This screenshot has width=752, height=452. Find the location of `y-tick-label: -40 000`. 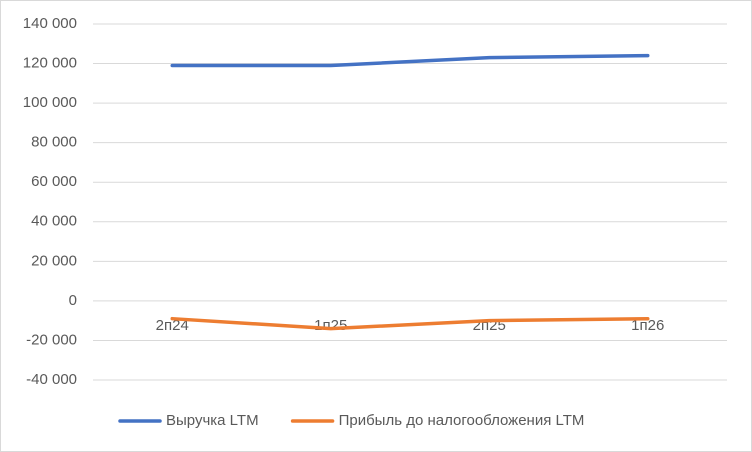

y-tick-label: -40 000 is located at coordinates (51, 379).